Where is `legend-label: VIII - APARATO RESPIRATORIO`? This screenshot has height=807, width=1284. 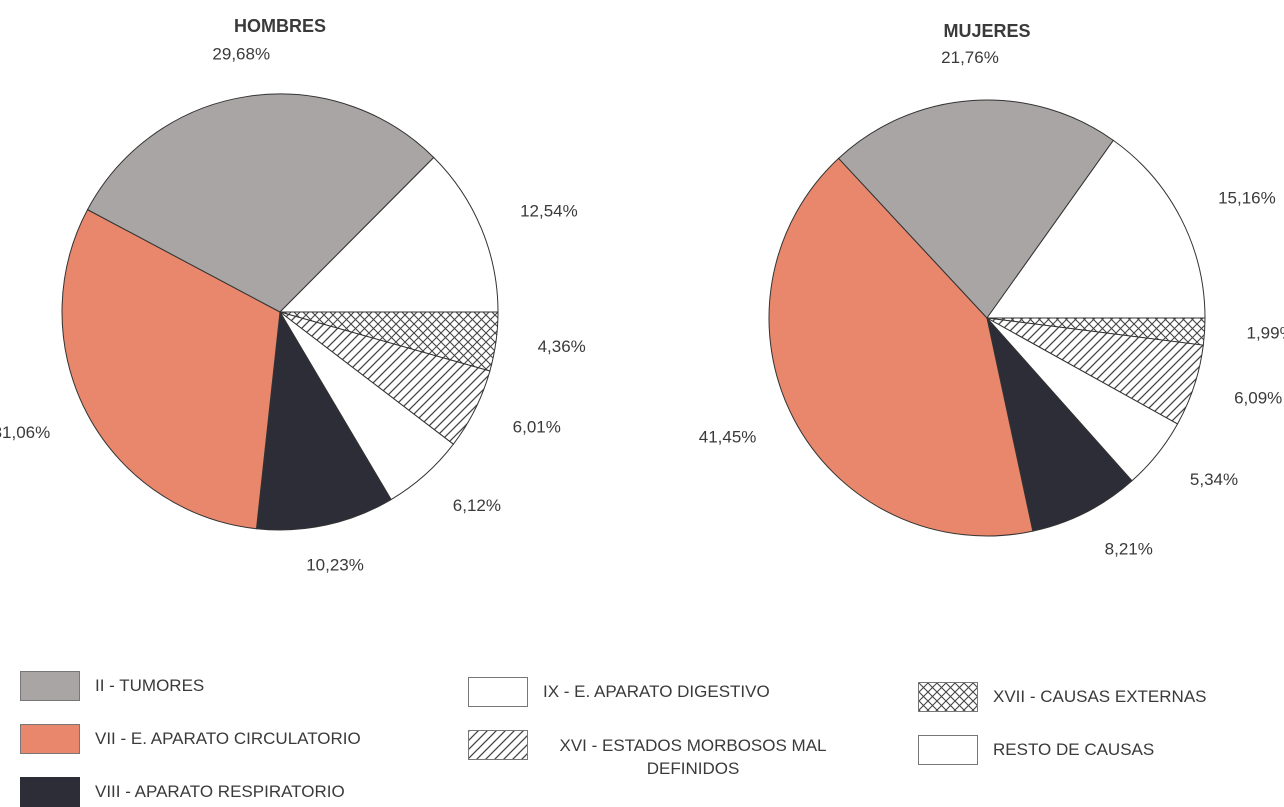 legend-label: VIII - APARATO RESPIRATORIO is located at coordinates (220, 791).